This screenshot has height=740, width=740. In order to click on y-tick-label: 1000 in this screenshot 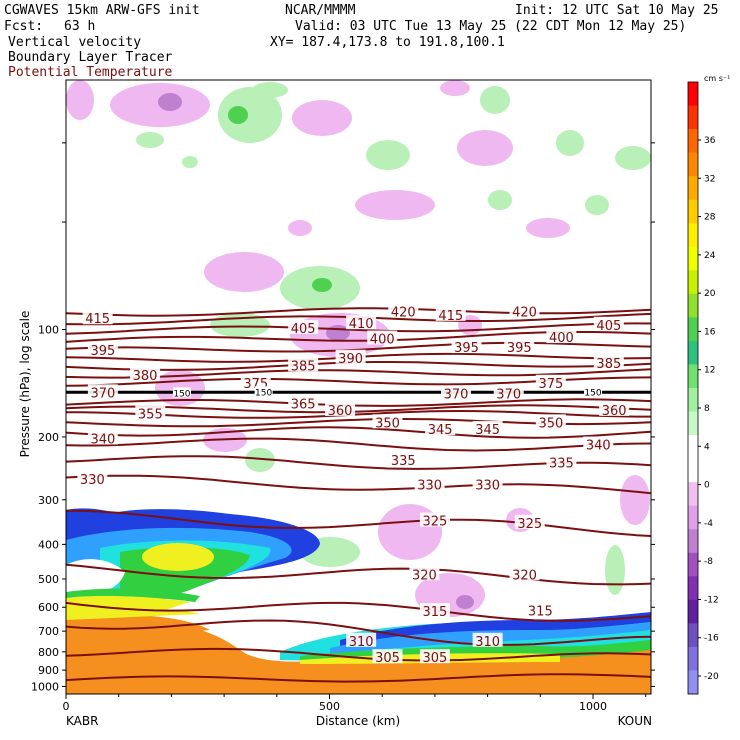, I will do `click(45, 686)`.